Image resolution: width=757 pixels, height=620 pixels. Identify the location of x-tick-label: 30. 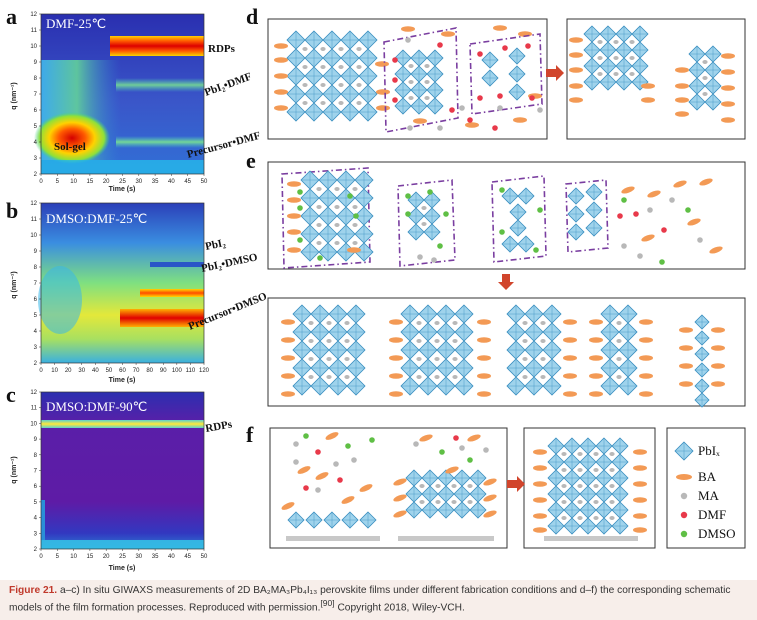
(138, 557).